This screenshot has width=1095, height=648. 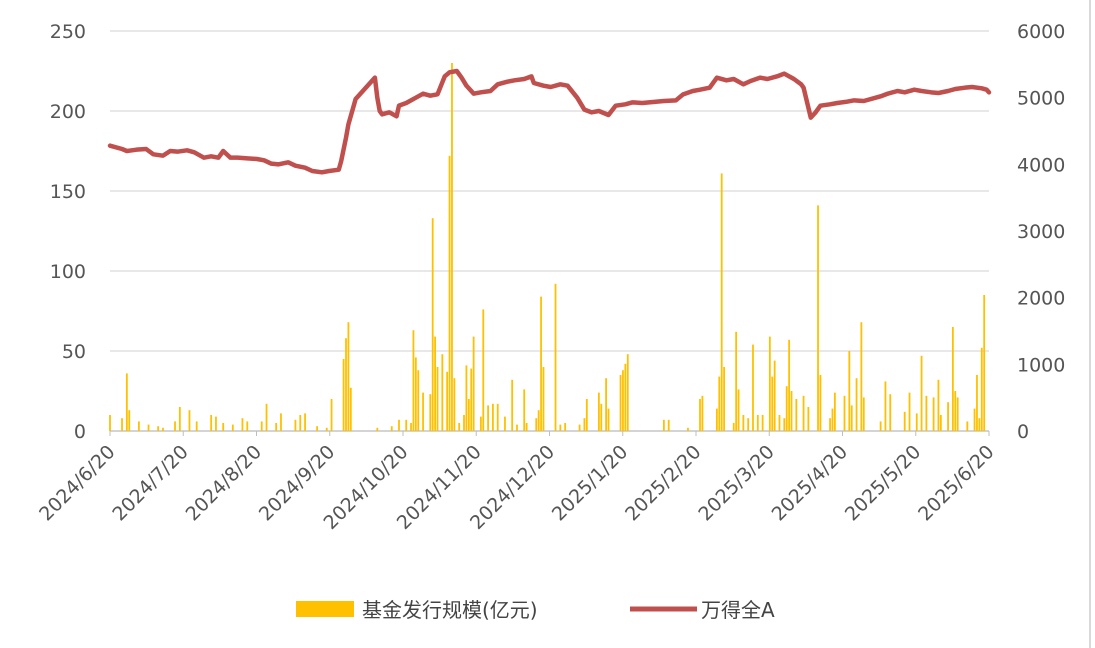 What do you see at coordinates (1041, 32) in the screenshot?
I see `right-tick-label: 6000` at bounding box center [1041, 32].